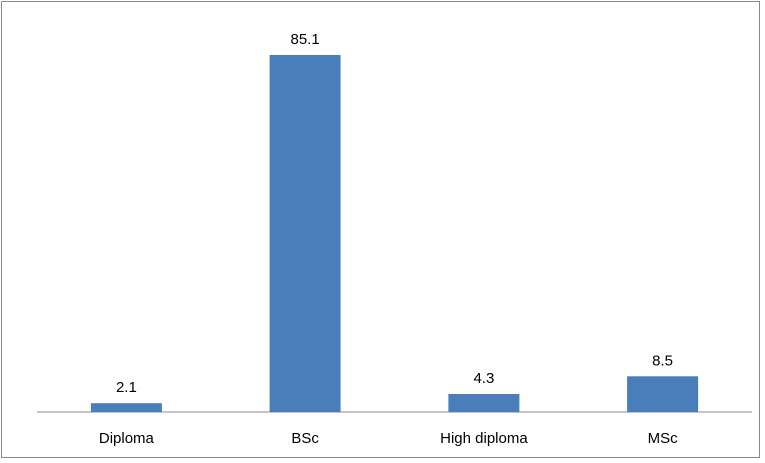 Image resolution: width=765 pixels, height=463 pixels. Describe the element at coordinates (484, 403) in the screenshot. I see `bar-high-diploma` at that location.